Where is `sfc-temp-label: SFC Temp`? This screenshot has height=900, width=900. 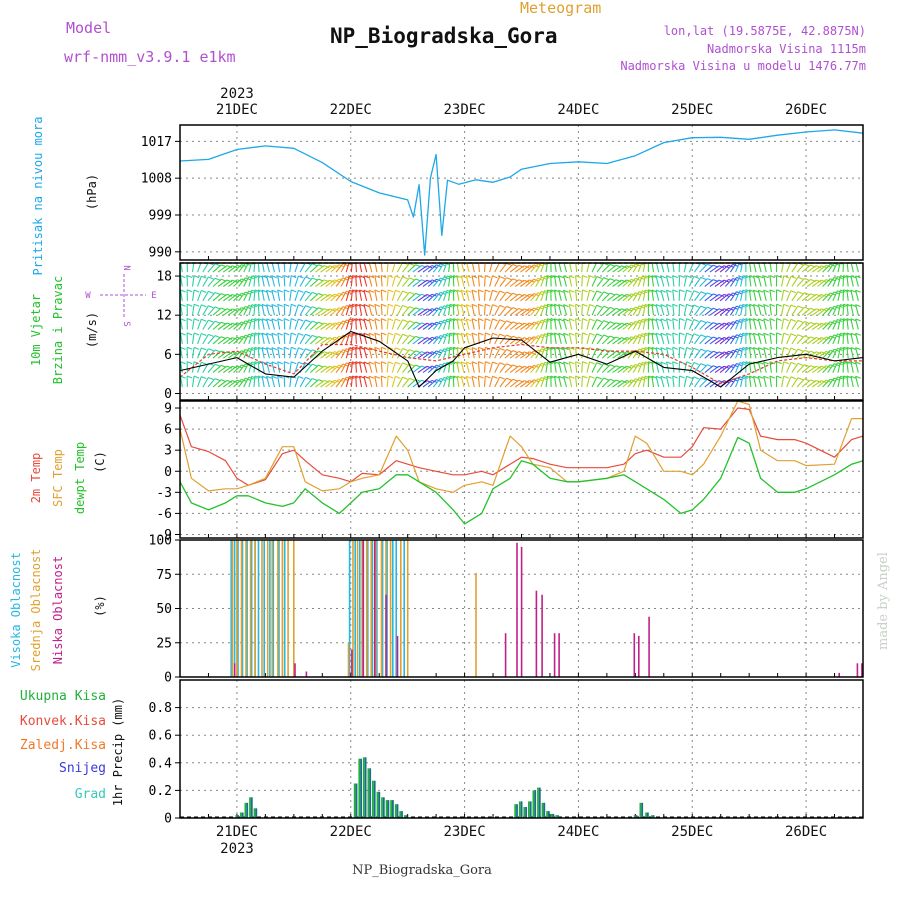
sfc-temp-label: SFC Temp is located at coordinates (58, 478).